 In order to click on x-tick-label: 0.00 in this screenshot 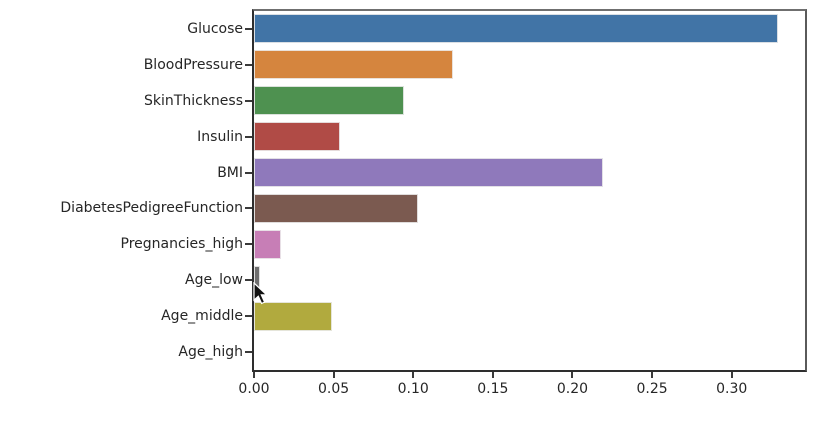, I will do `click(254, 389)`.